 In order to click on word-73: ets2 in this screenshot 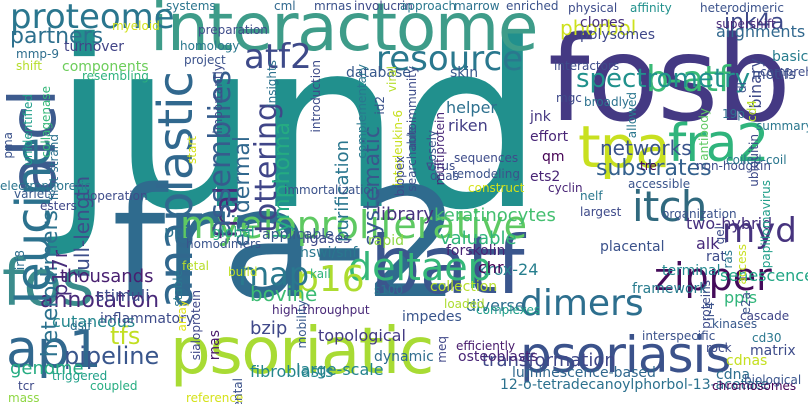, I will do `click(545, 177)`.